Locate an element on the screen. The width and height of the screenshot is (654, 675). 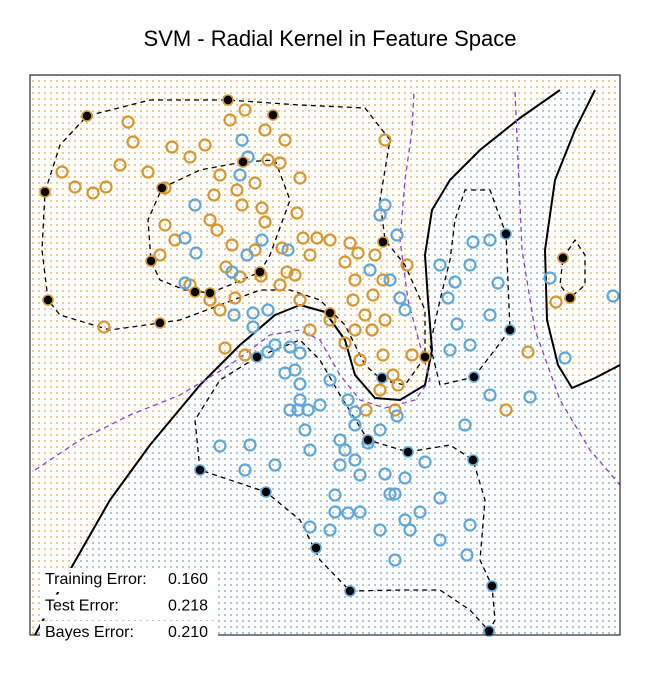
error-value: 0.210 is located at coordinates (188, 632).